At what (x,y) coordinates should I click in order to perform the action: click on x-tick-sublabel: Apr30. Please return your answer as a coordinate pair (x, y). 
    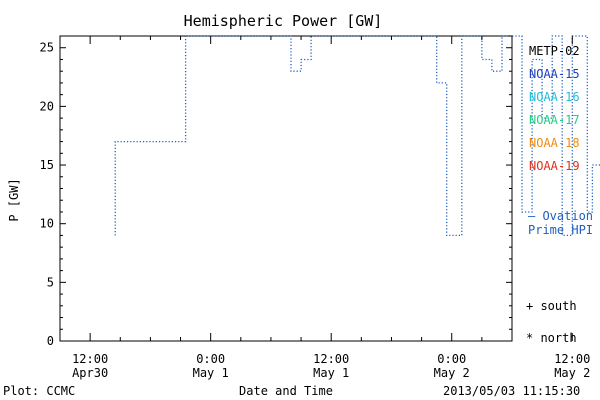
    Looking at the image, I should click on (90, 373).